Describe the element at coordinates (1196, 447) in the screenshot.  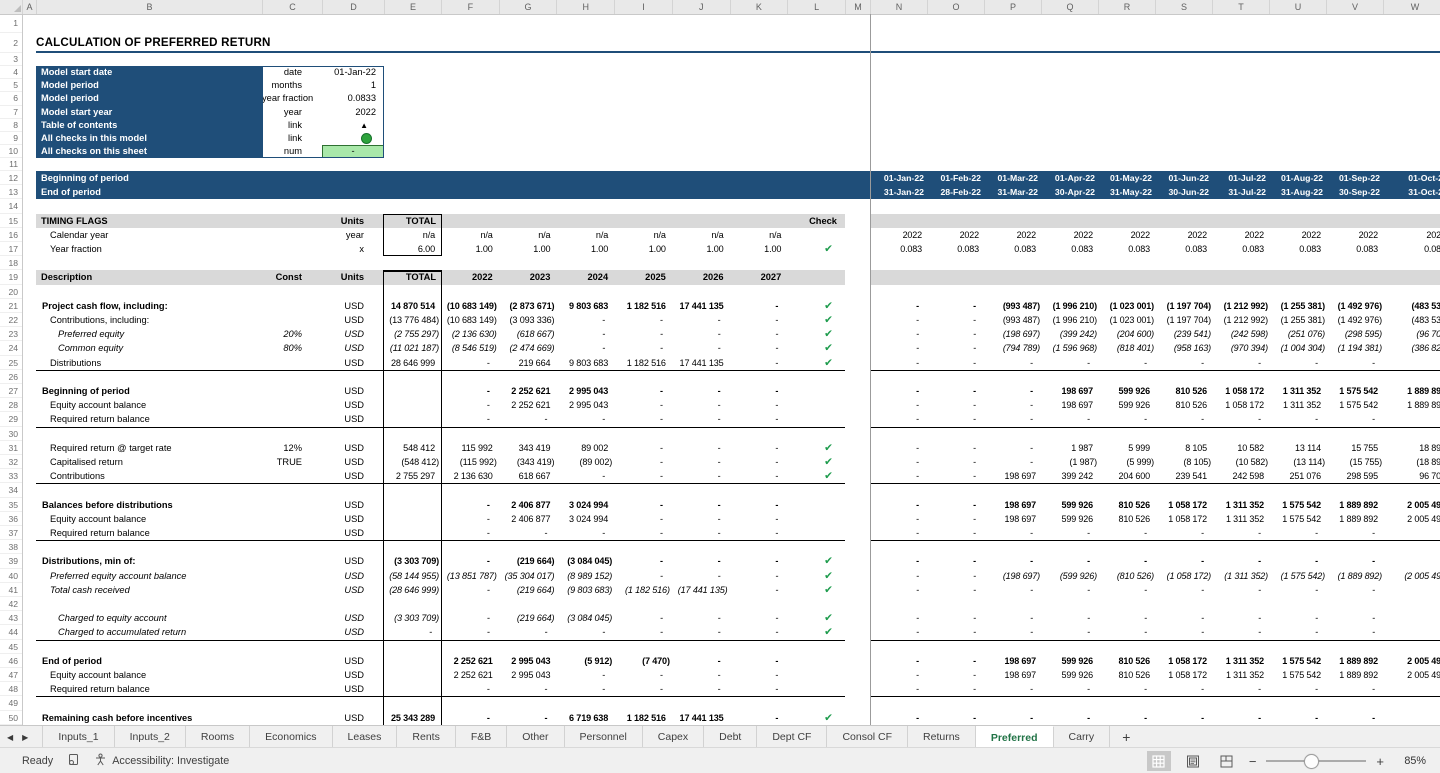
I see `cell-S31: 8 105` at that location.